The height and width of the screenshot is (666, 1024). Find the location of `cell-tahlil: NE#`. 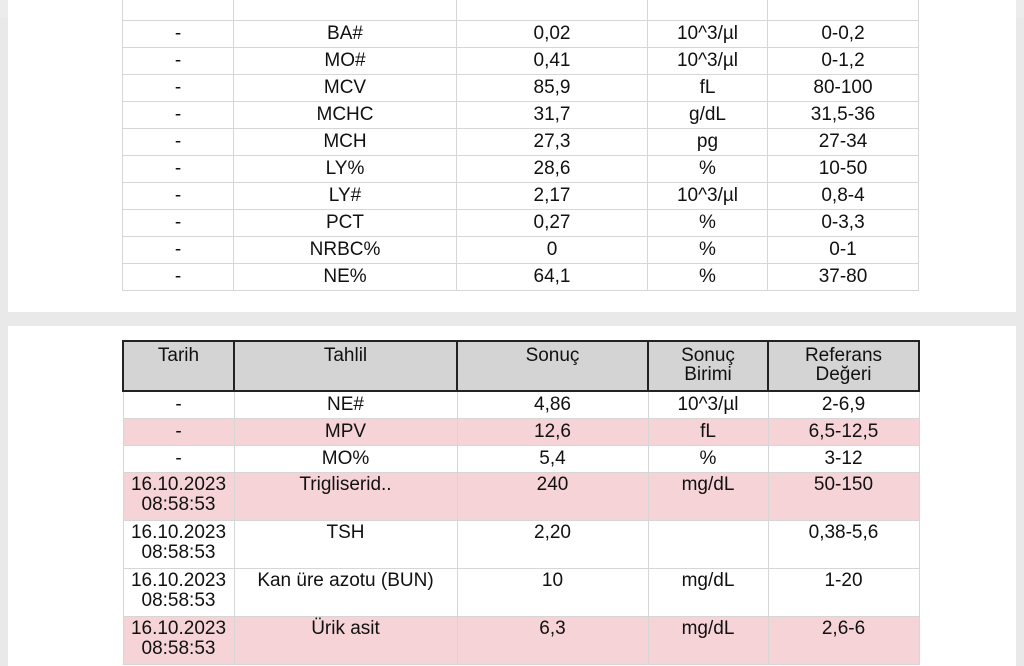

cell-tahlil: NE# is located at coordinates (345, 404).